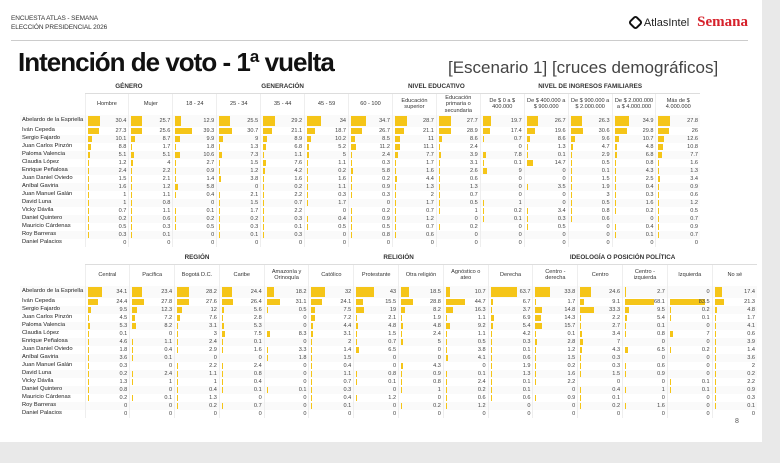 The image size is (780, 463). Describe the element at coordinates (474, 155) in the screenshot. I see `value-text: 3.9` at that location.